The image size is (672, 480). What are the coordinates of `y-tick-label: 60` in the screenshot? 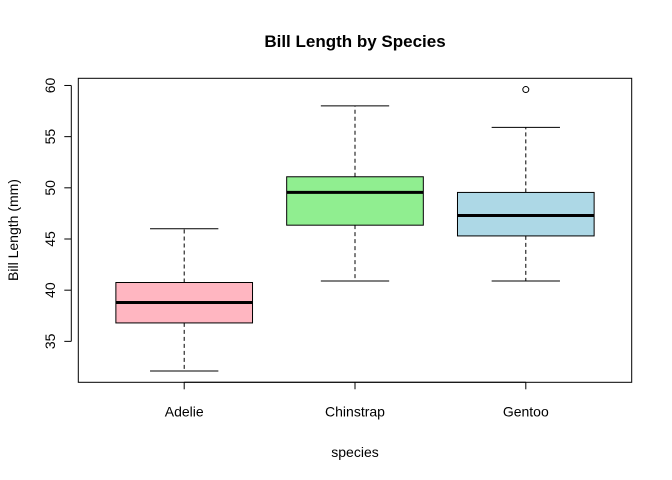 It's located at (50, 85).